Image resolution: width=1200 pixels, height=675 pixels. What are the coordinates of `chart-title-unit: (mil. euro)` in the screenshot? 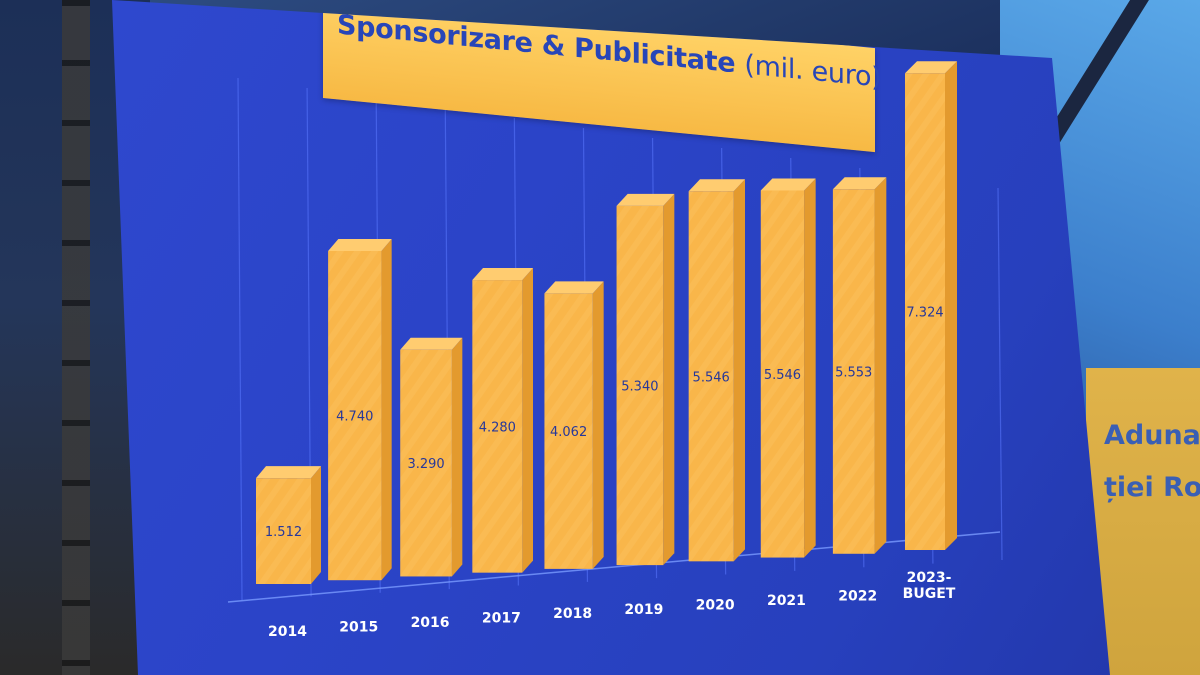 It's located at (813, 71).